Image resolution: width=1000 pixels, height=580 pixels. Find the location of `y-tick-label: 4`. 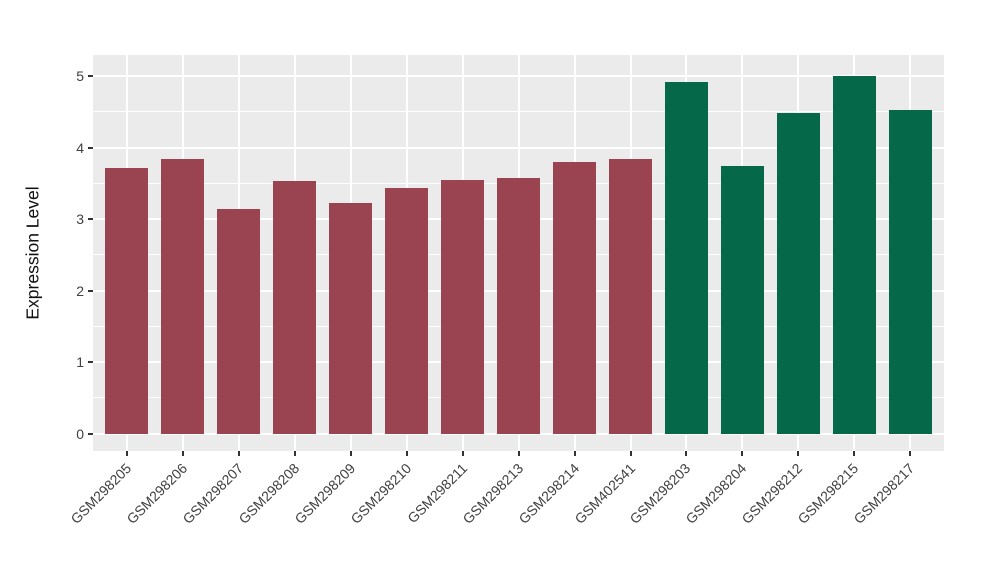

y-tick-label: 4 is located at coordinates (80, 147).